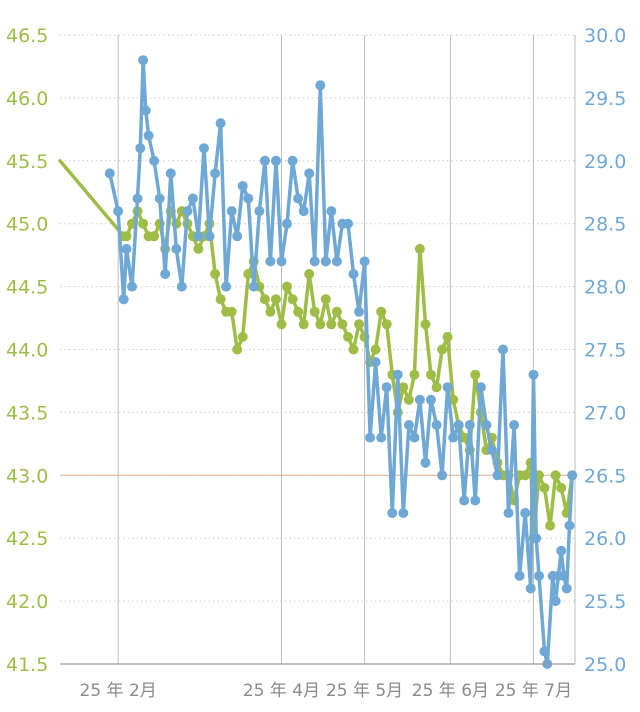 The image size is (640, 712). Describe the element at coordinates (605, 351) in the screenshot. I see `y-right-tick-label: 27.5` at that location.